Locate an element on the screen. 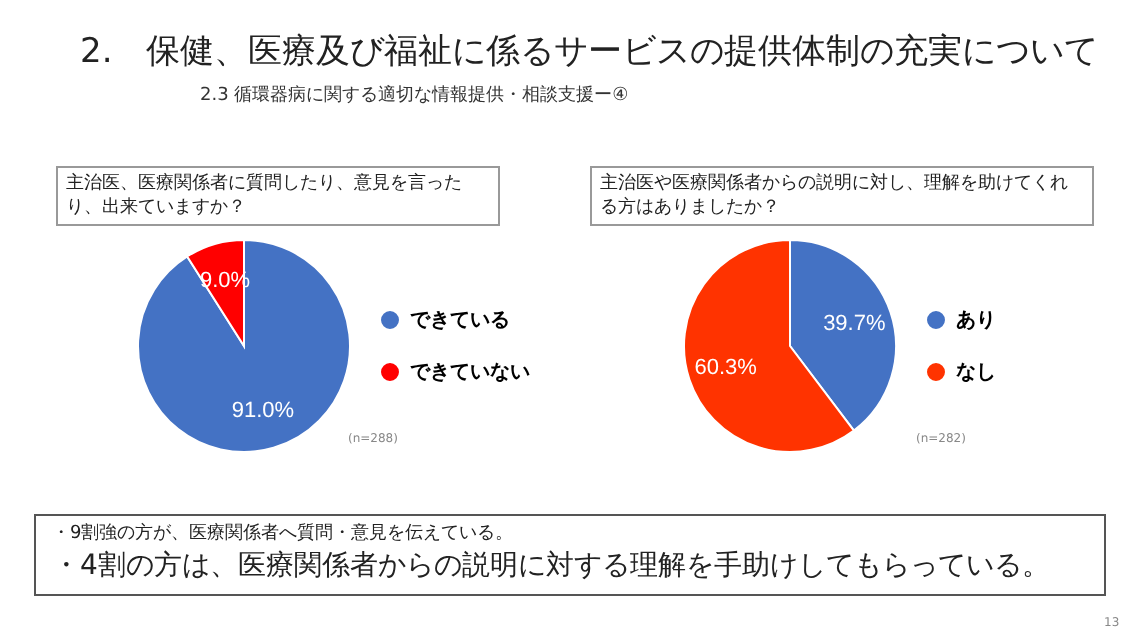  data-label: 91.0% is located at coordinates (263, 411).